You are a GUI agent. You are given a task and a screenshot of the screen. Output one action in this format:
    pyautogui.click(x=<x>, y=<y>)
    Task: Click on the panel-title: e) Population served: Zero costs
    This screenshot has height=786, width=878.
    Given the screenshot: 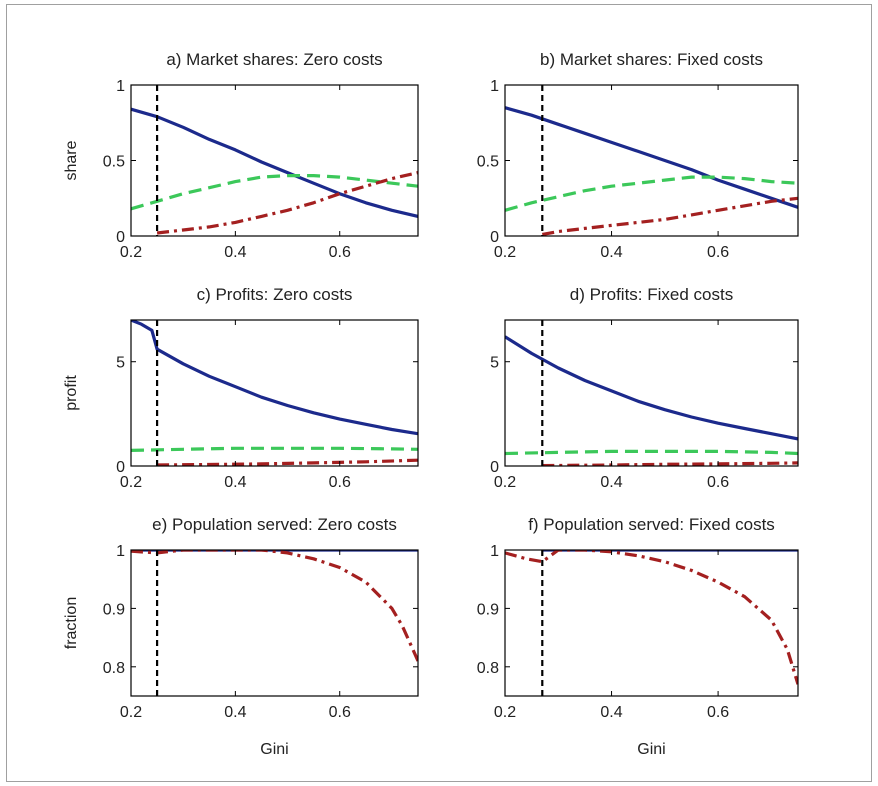 What is the action you would take?
    pyautogui.click(x=274, y=524)
    